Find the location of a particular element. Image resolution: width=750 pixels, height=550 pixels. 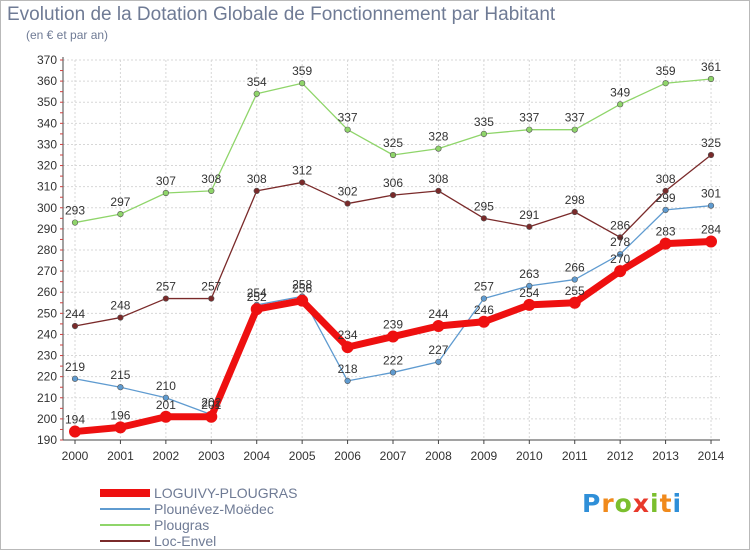

data-label: 246 is located at coordinates (484, 310).